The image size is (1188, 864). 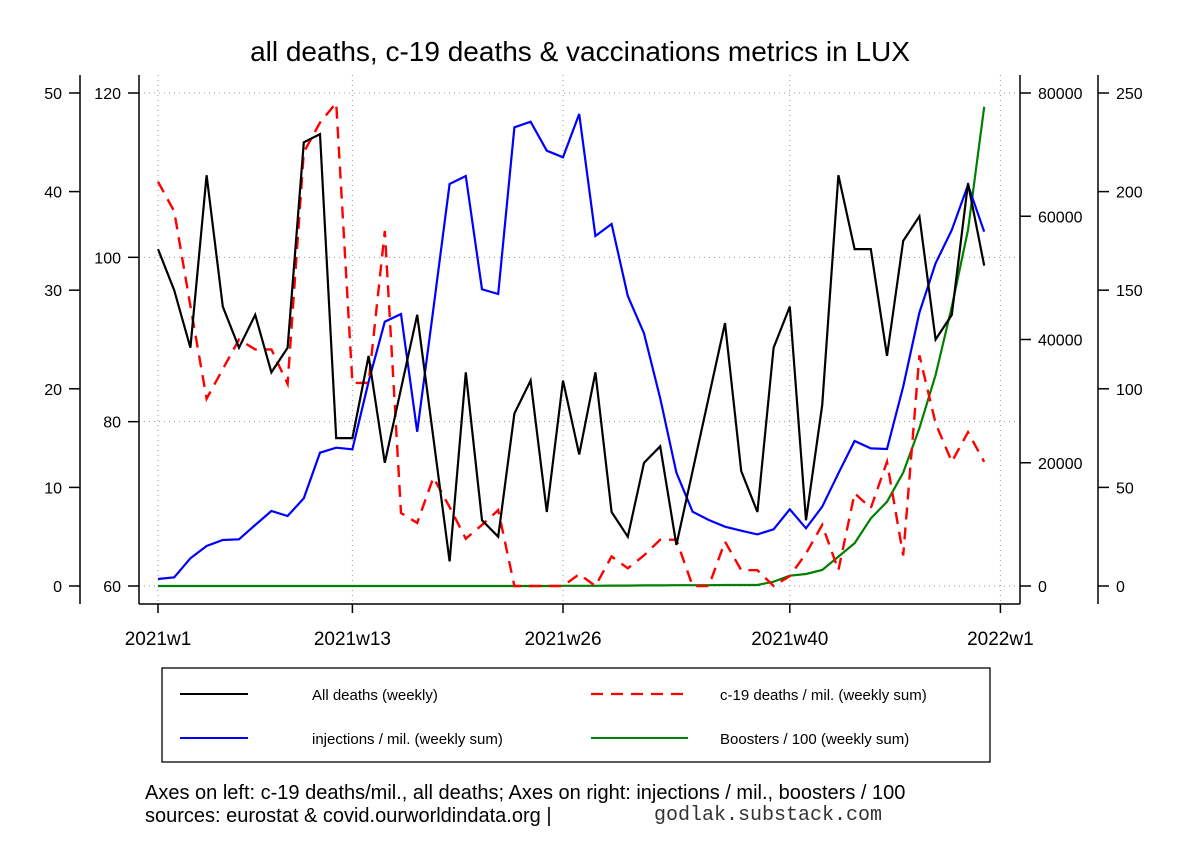 What do you see at coordinates (1060, 217) in the screenshot?
I see `right-inner-axis-tick-label: 60000` at bounding box center [1060, 217].